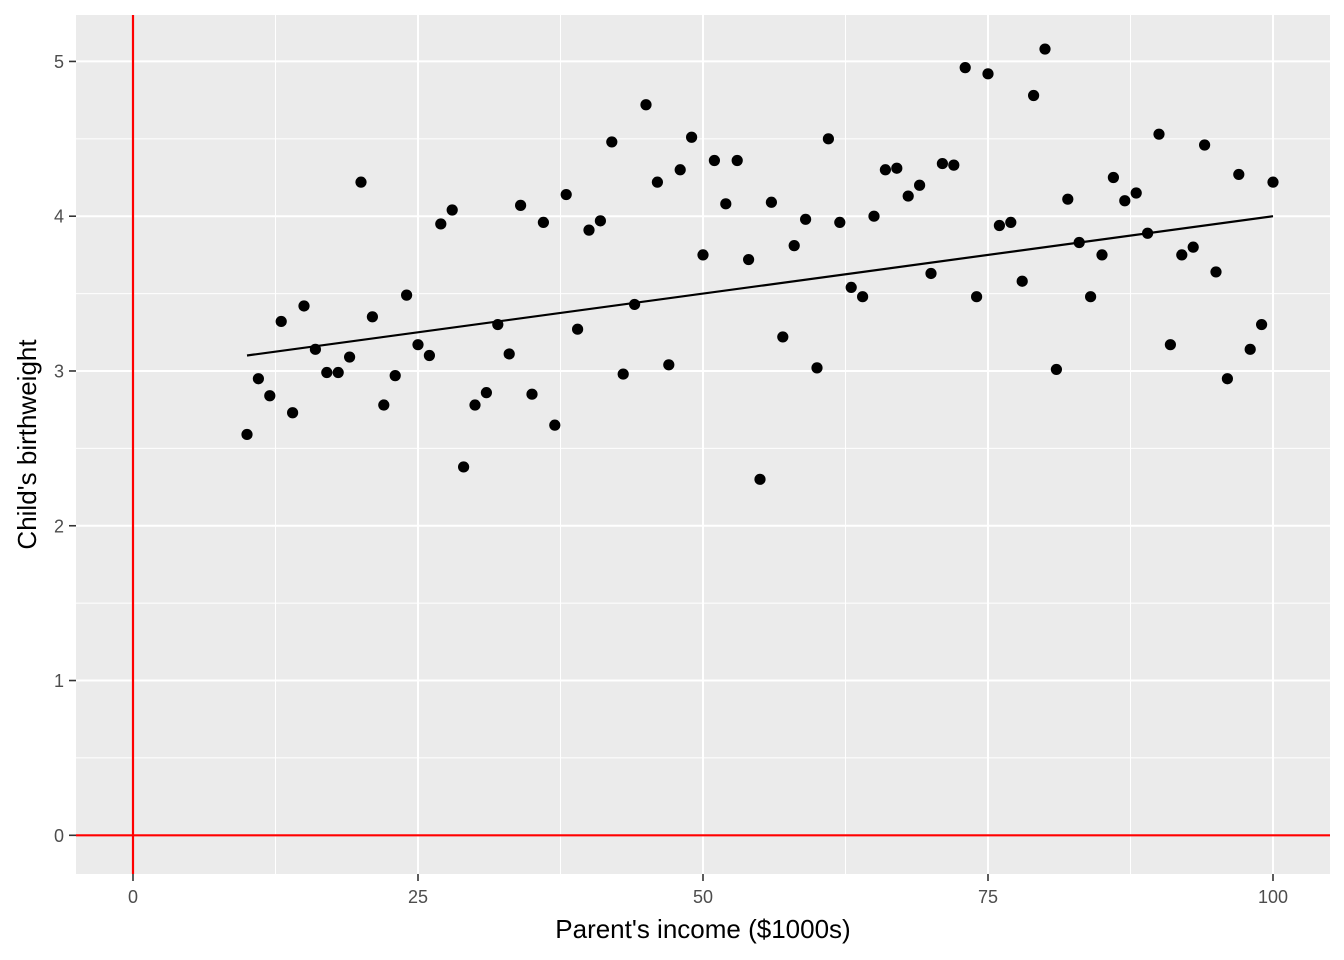 Image resolution: width=1344 pixels, height=960 pixels. I want to click on x-tick-label: 25, so click(418, 897).